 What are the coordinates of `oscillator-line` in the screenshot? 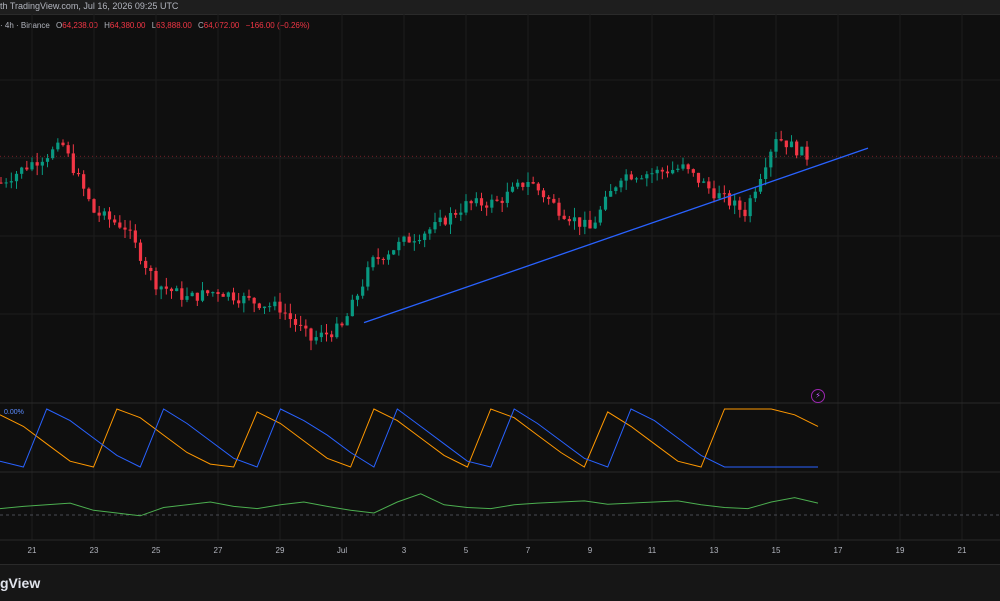 It's located at (409, 505).